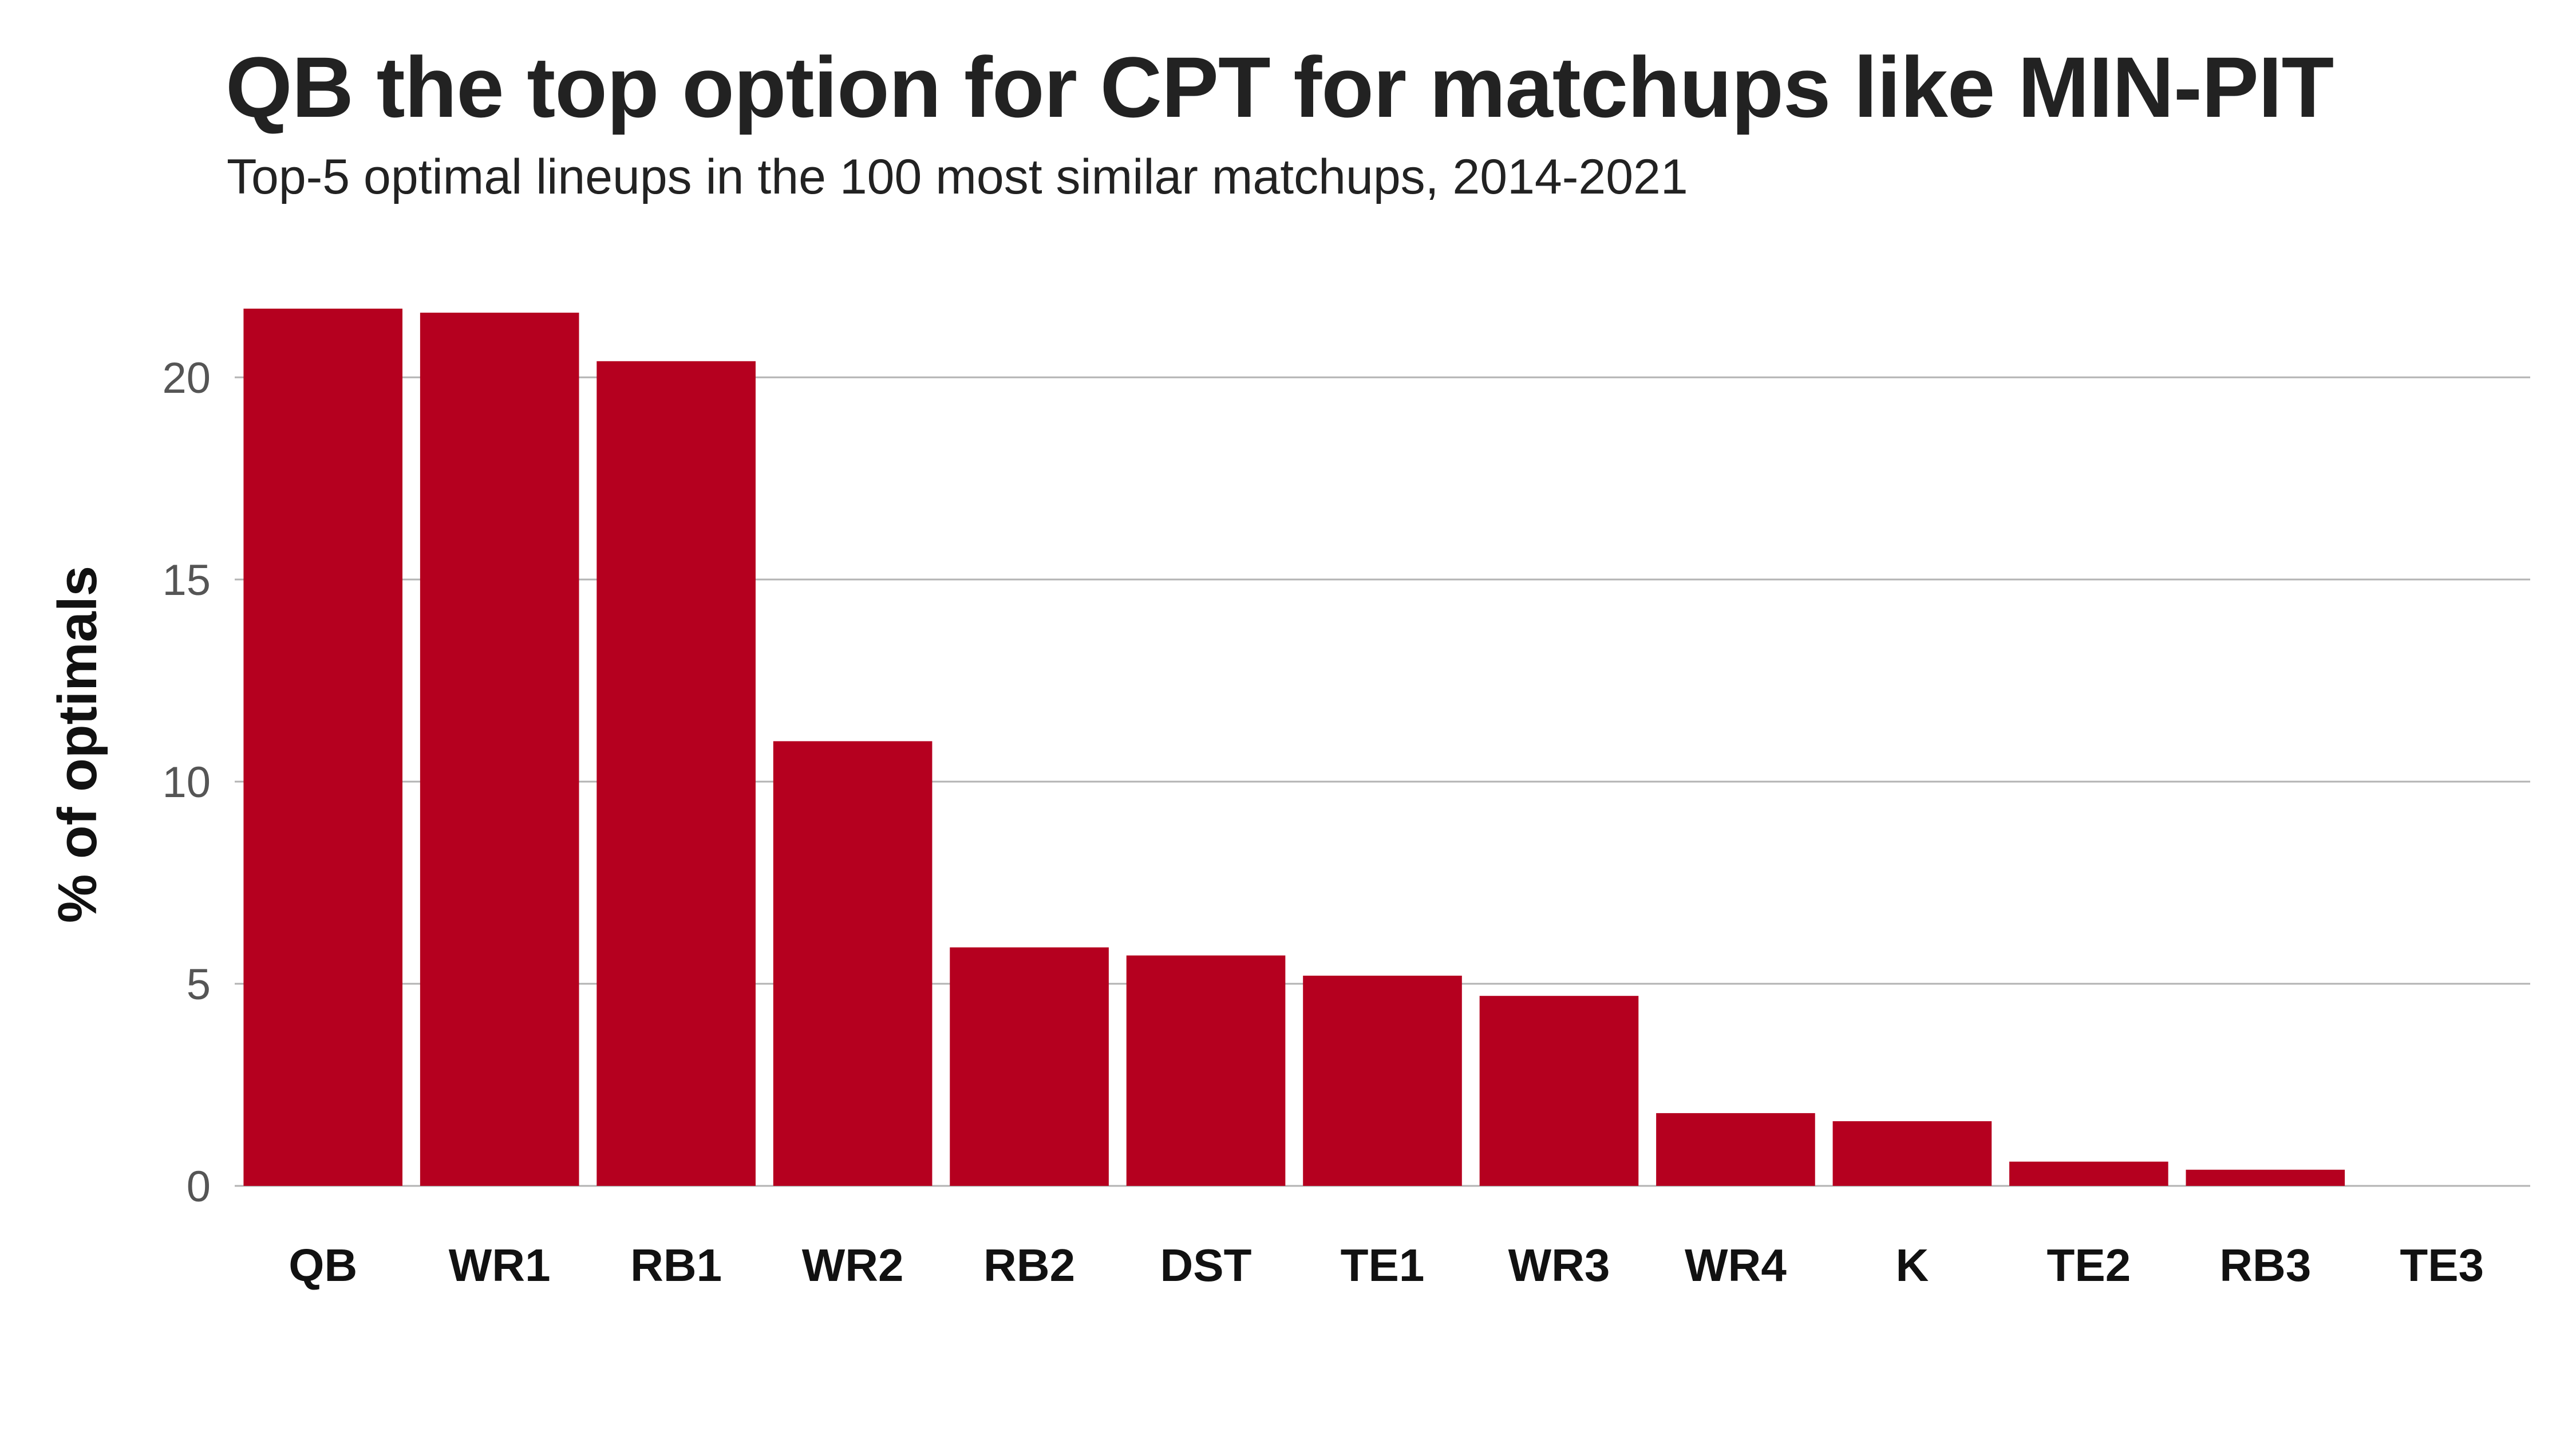  I want to click on bar-wr1, so click(499, 749).